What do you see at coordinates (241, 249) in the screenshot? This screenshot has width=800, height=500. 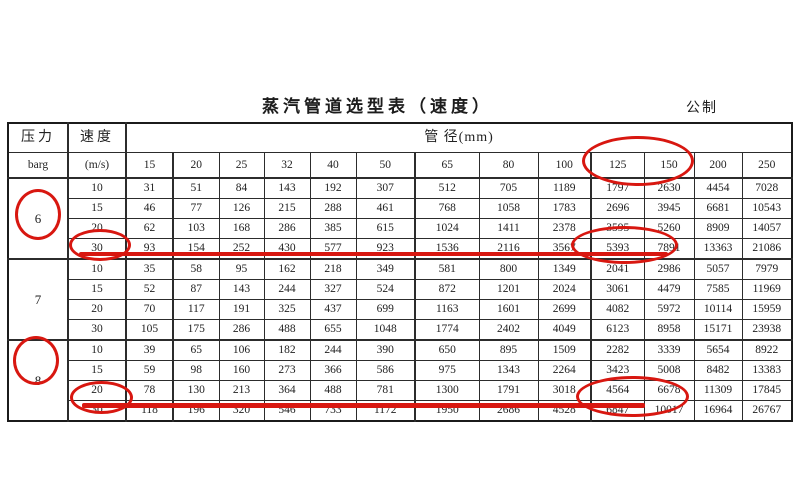 I see `value-p6-s30-dn25: 252` at bounding box center [241, 249].